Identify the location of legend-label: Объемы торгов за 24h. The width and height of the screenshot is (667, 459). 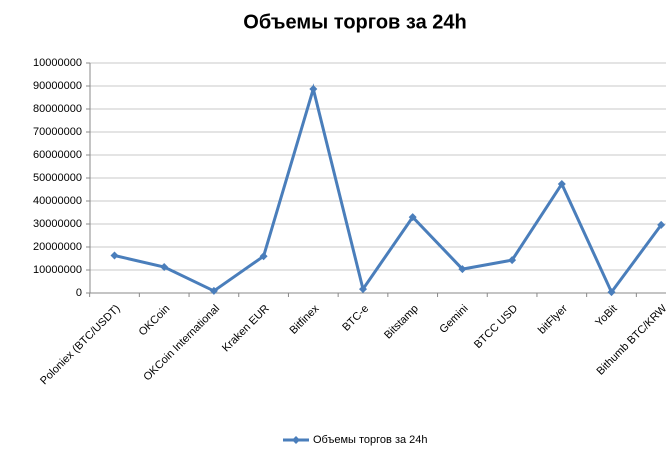
(370, 440).